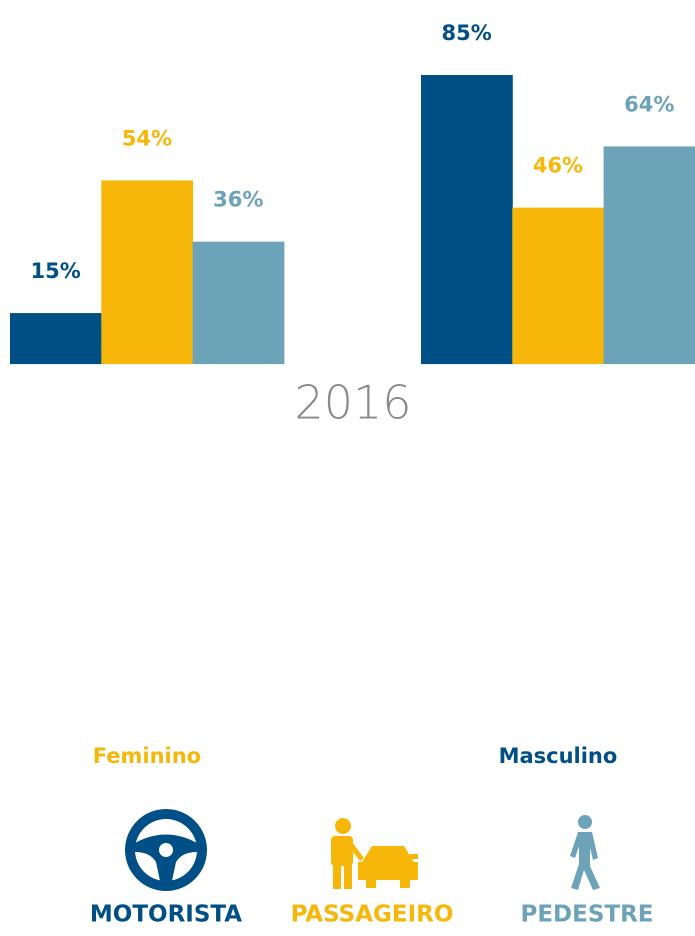 The height and width of the screenshot is (936, 695). Describe the element at coordinates (238, 200) in the screenshot. I see `value-label: 36%` at that location.